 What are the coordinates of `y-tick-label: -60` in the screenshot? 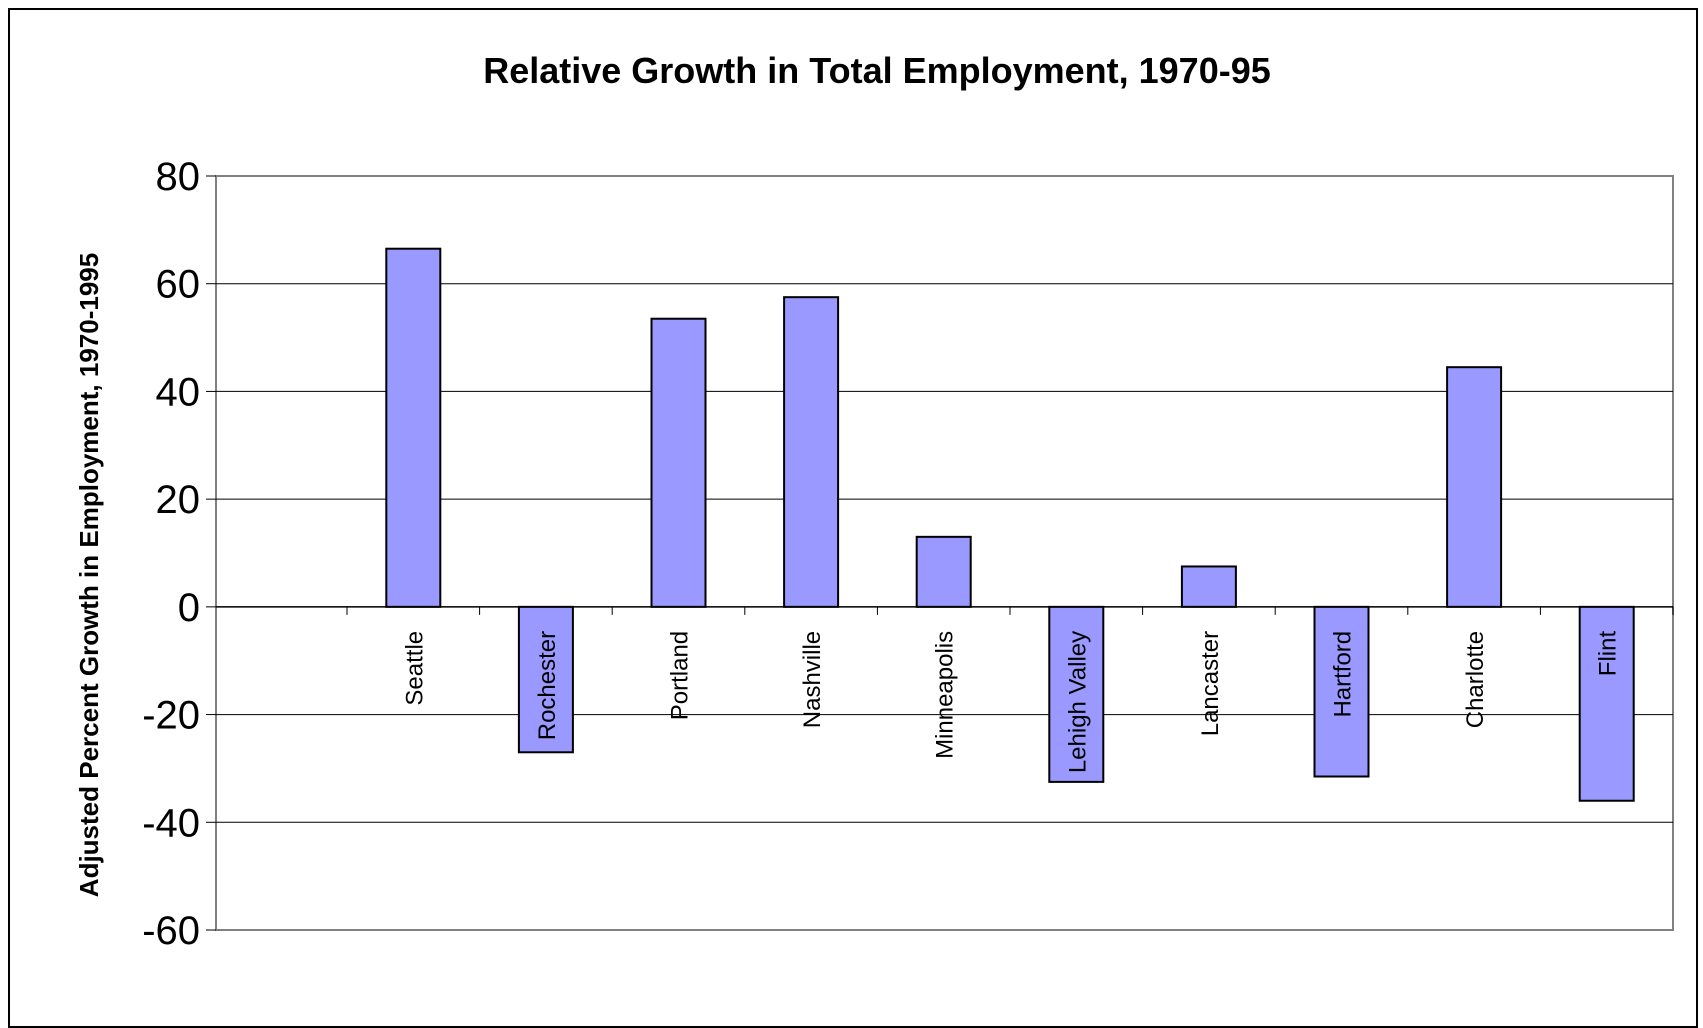 It's located at (171, 931).